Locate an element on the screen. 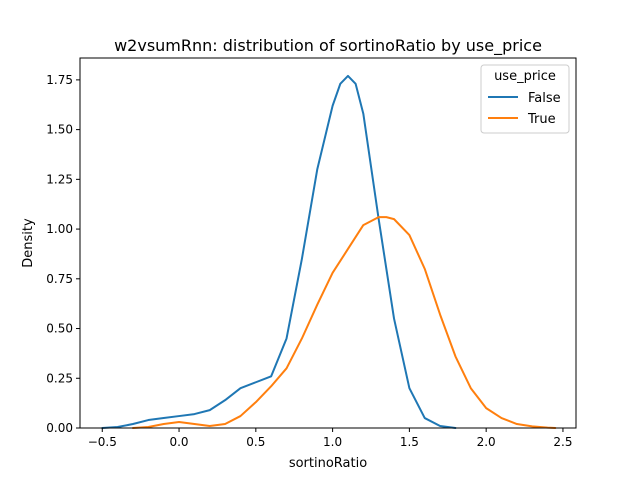  legend-box is located at coordinates (525, 99).